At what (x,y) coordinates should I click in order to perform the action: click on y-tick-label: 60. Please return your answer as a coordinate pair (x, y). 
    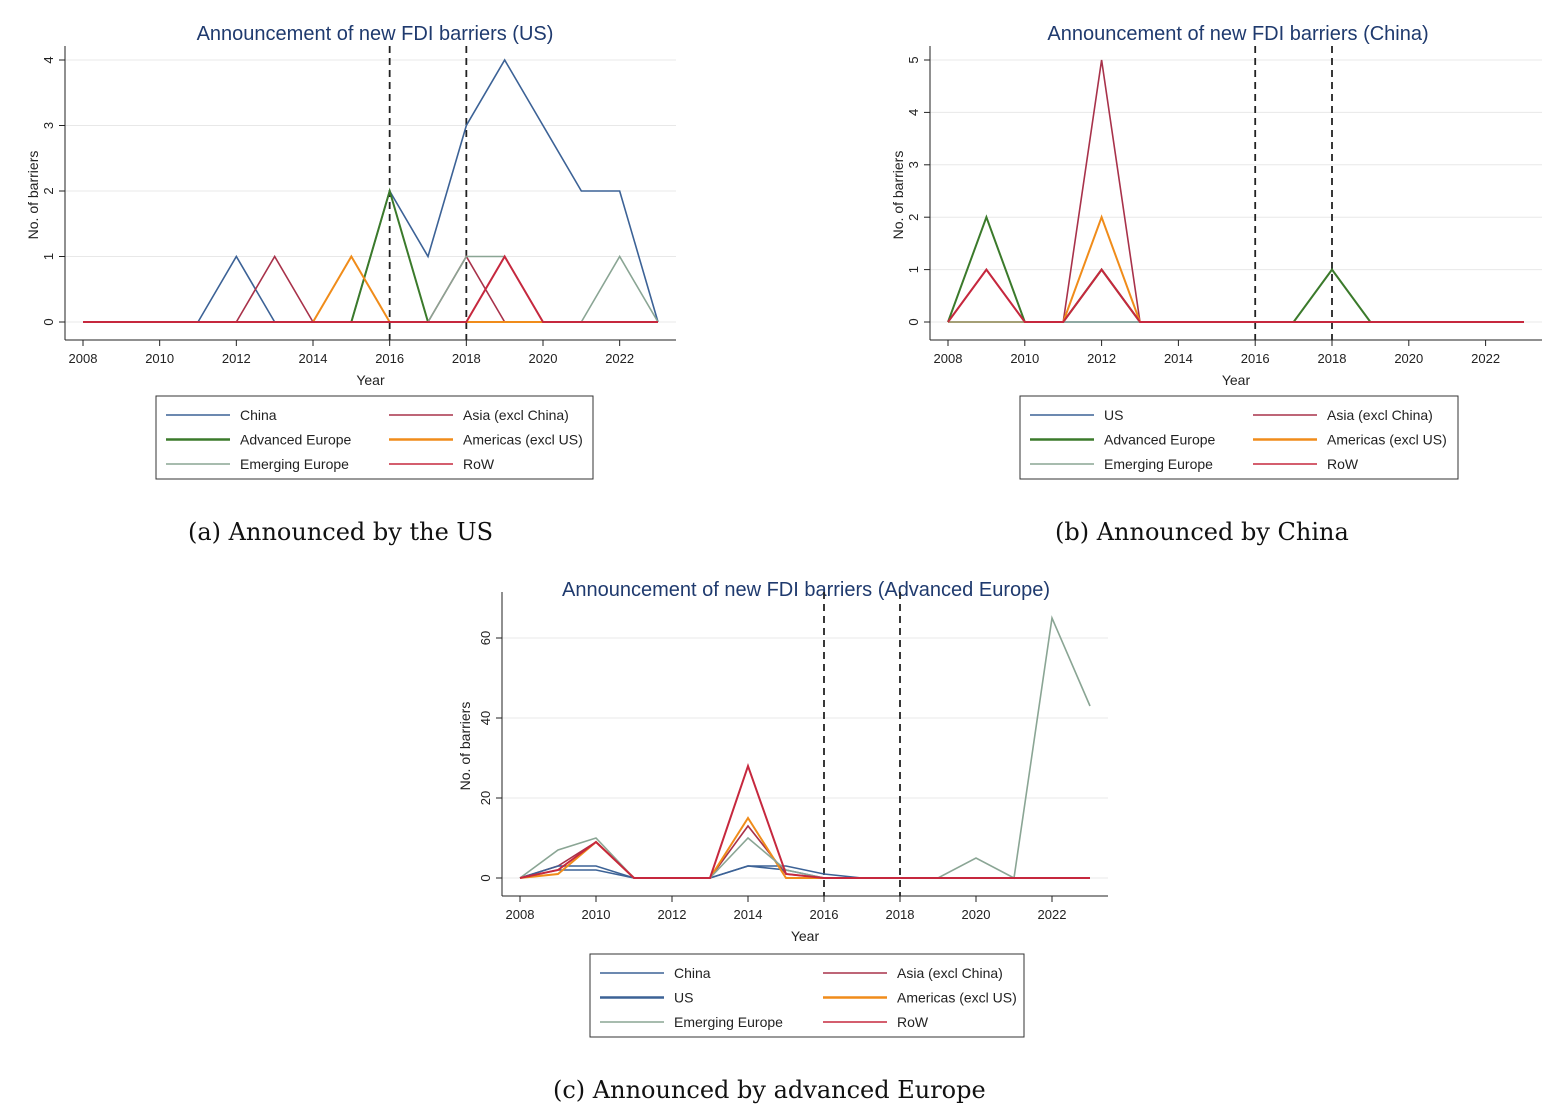
    Looking at the image, I should click on (485, 638).